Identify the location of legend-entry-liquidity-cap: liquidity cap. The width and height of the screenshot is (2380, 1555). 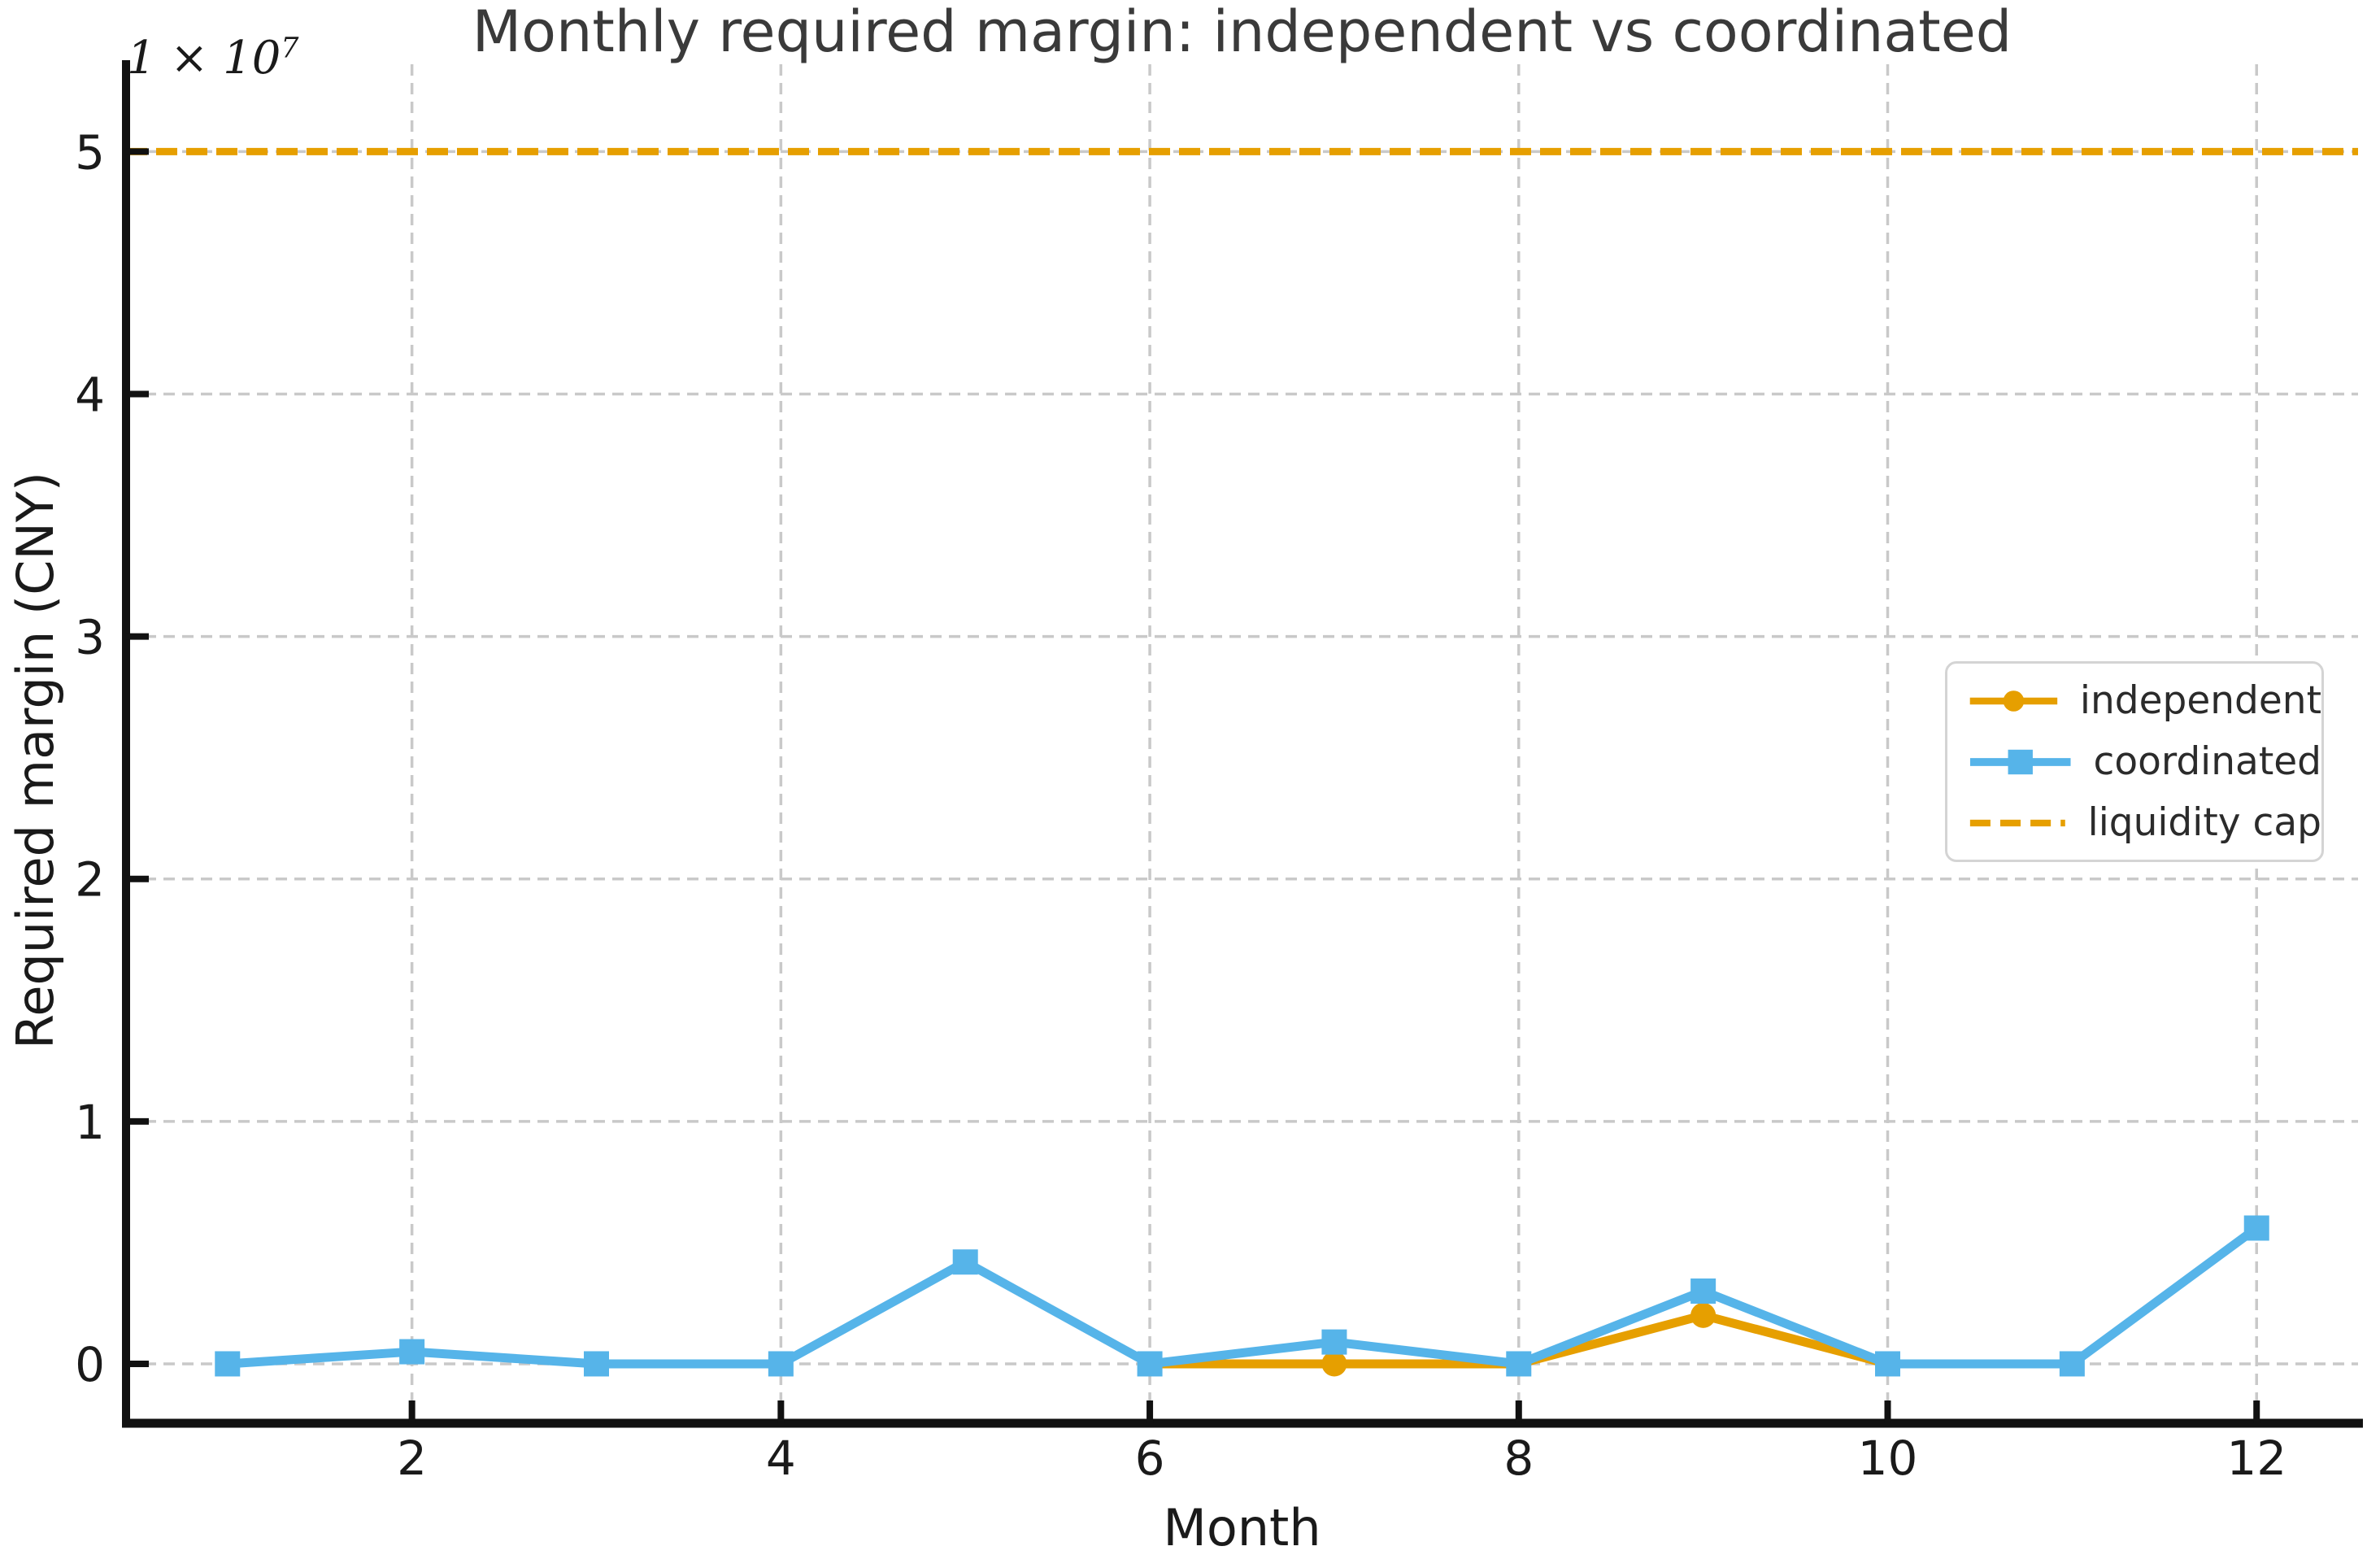
(2145, 823).